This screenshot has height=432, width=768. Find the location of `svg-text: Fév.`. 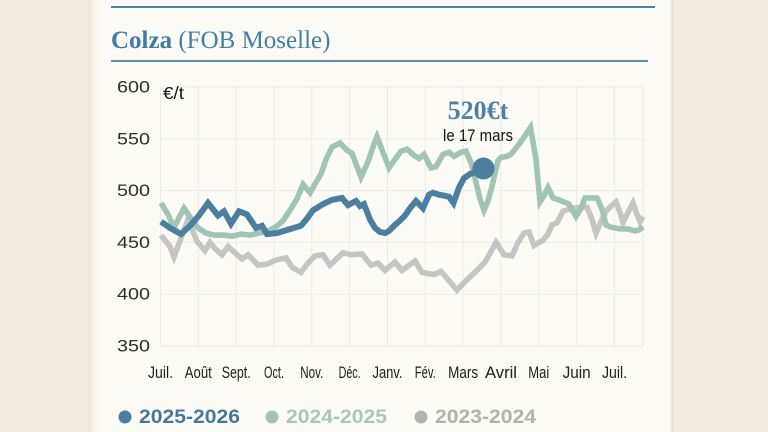

svg-text: Fév. is located at coordinates (425, 373).